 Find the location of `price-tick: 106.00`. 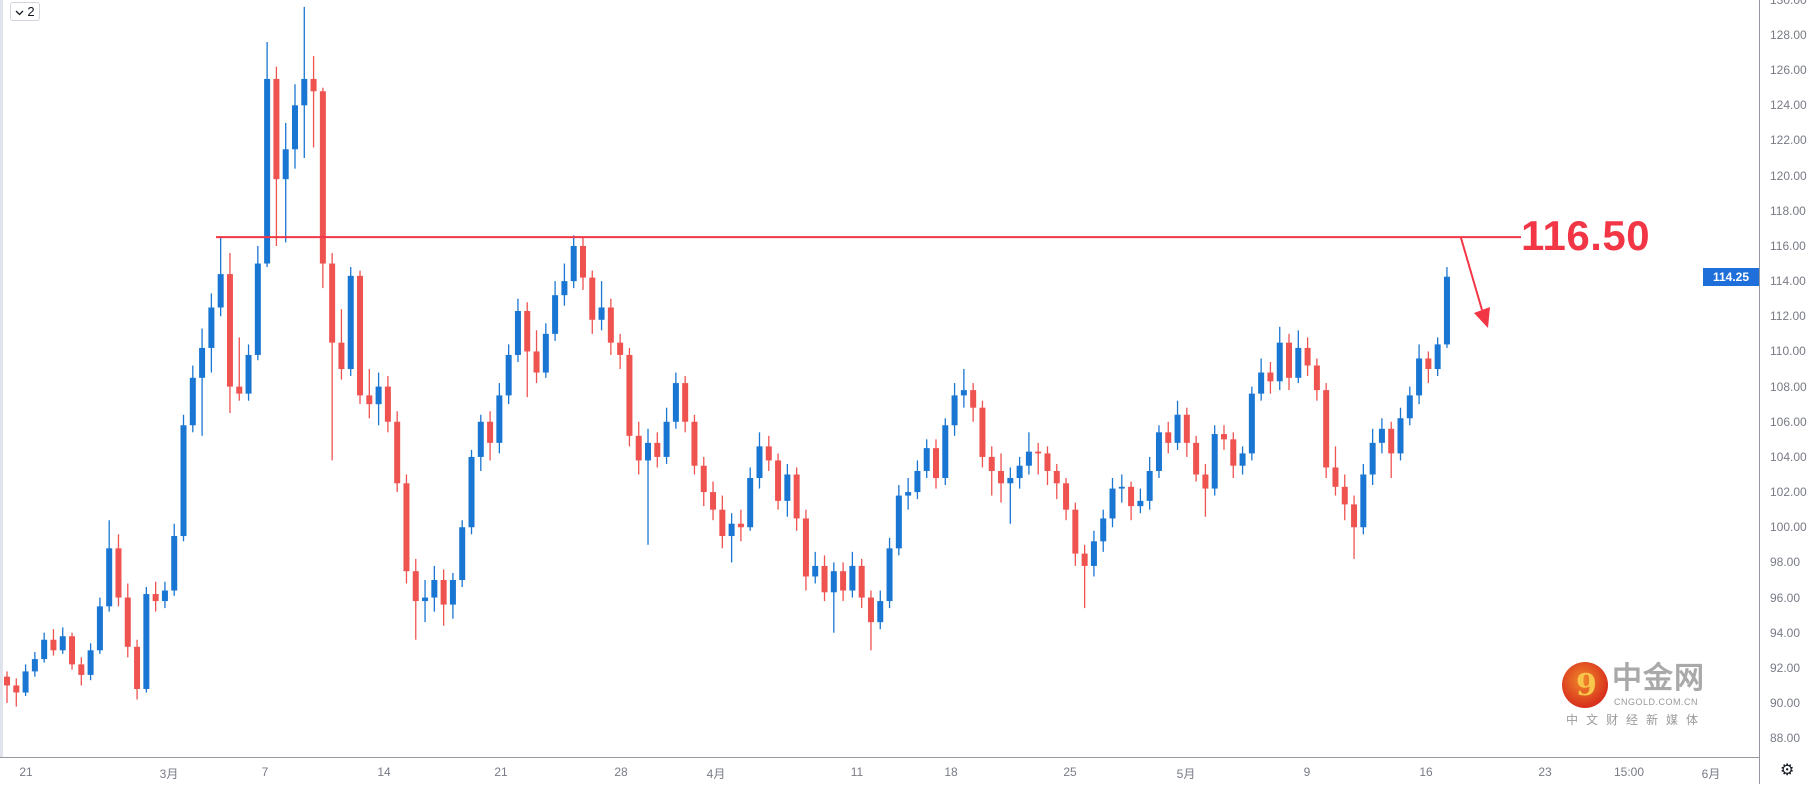

price-tick: 106.00 is located at coordinates (1788, 421).